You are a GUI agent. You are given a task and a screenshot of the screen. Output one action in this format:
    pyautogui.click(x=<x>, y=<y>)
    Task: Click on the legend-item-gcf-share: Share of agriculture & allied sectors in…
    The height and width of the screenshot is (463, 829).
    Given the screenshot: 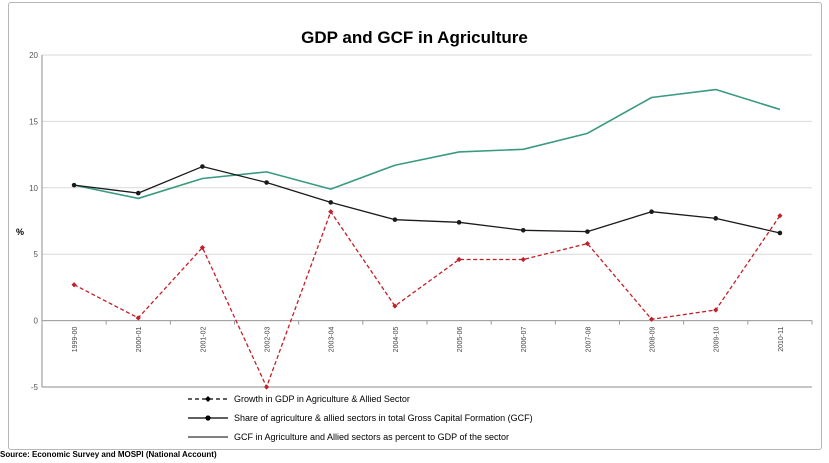 What is the action you would take?
    pyautogui.click(x=466, y=417)
    